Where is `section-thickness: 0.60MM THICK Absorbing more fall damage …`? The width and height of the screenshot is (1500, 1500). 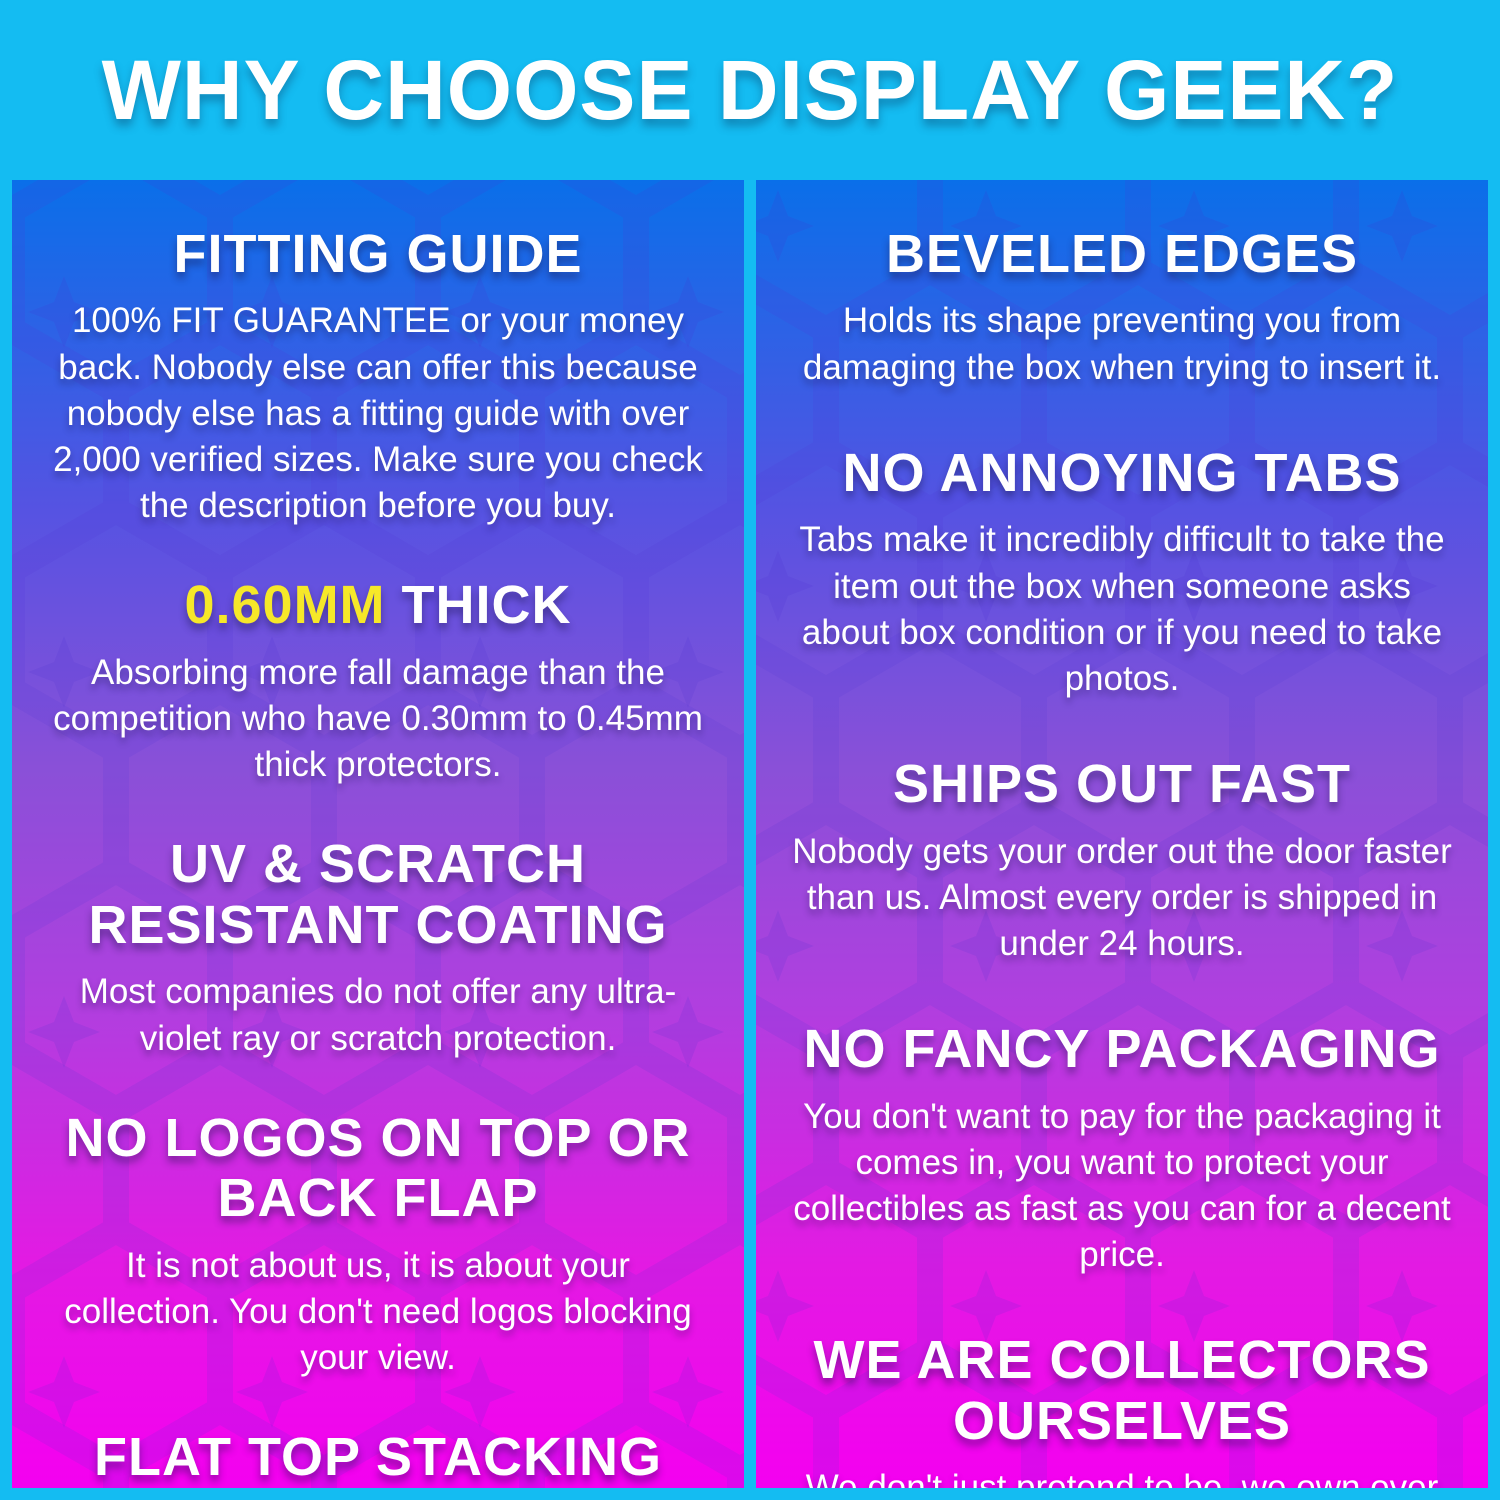
section-thickness: 0.60MM THICK Absorbing more fall damage … is located at coordinates (378, 681).